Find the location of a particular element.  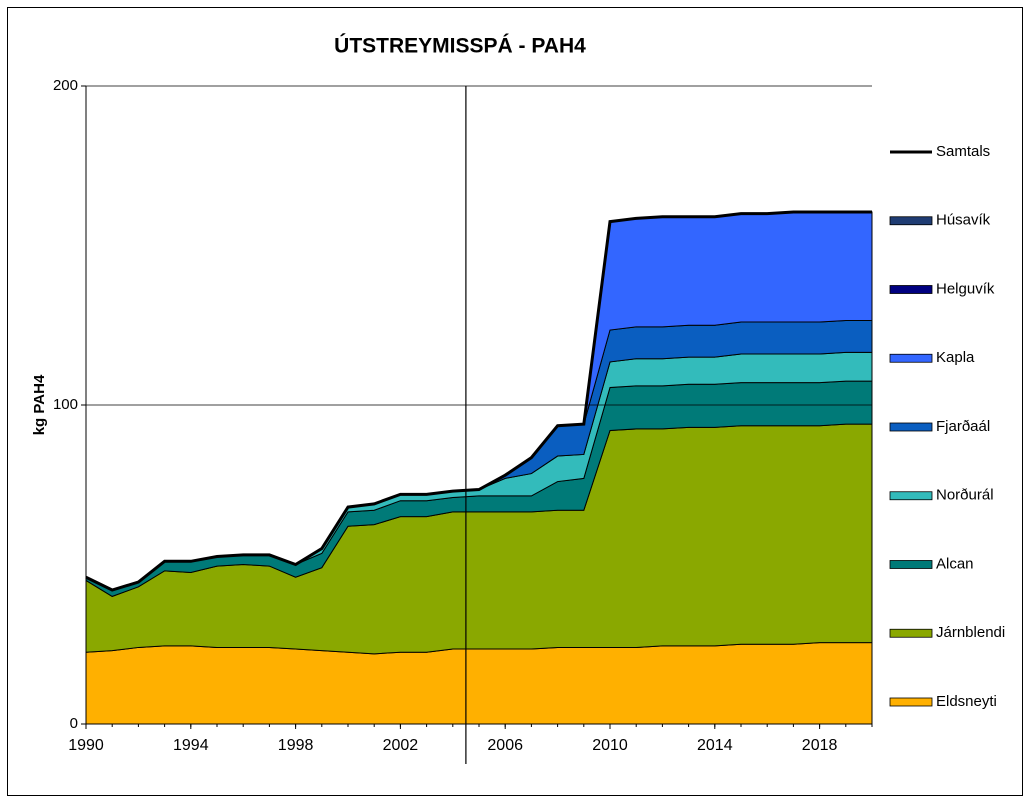

y-tick-label: 0 is located at coordinates (74, 723).